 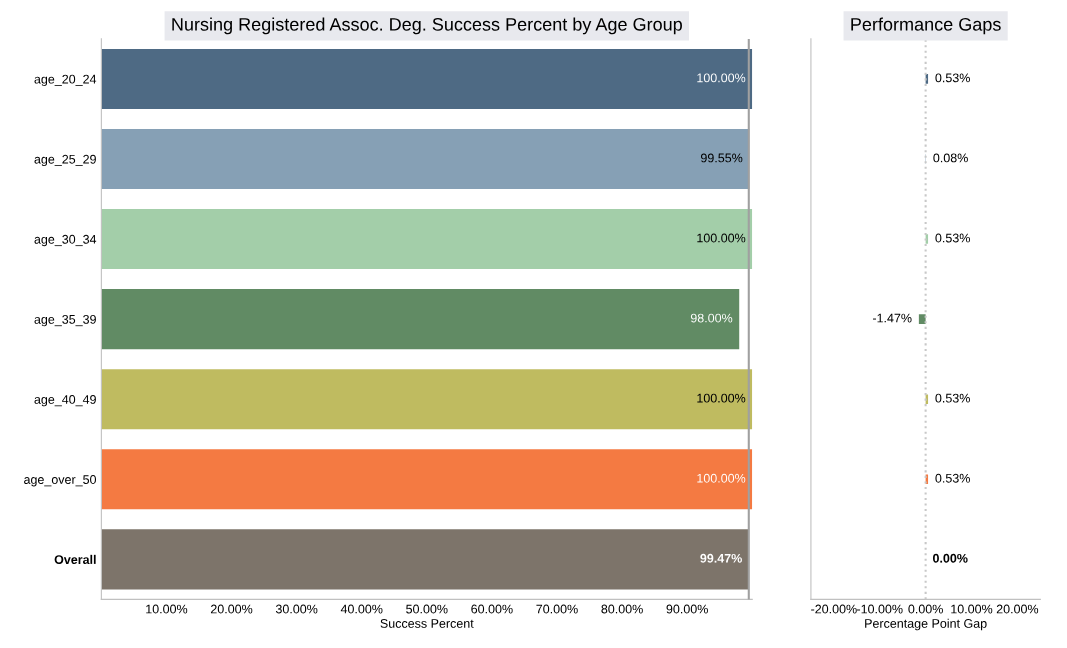 I want to click on data-label: 98.00%, so click(x=711, y=318).